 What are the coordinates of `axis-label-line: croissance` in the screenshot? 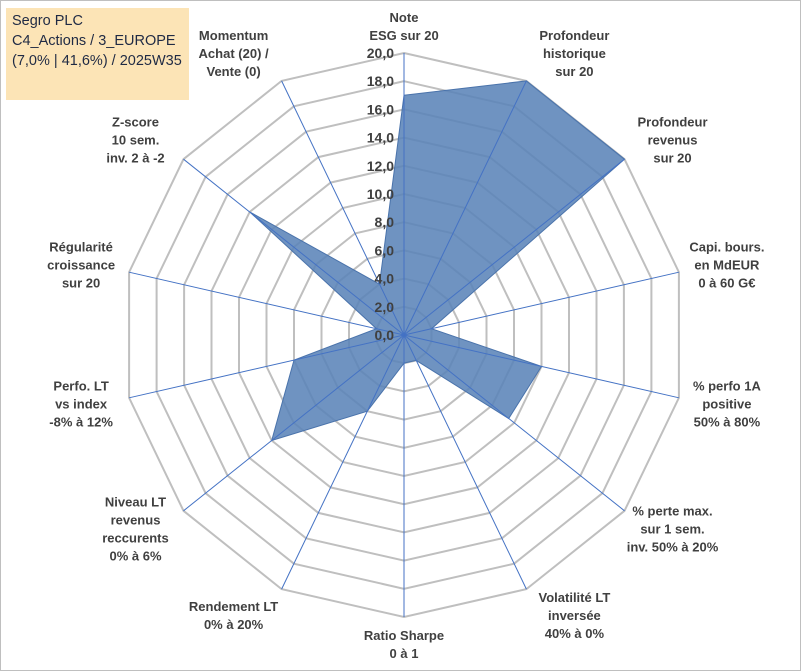 It's located at (81, 265).